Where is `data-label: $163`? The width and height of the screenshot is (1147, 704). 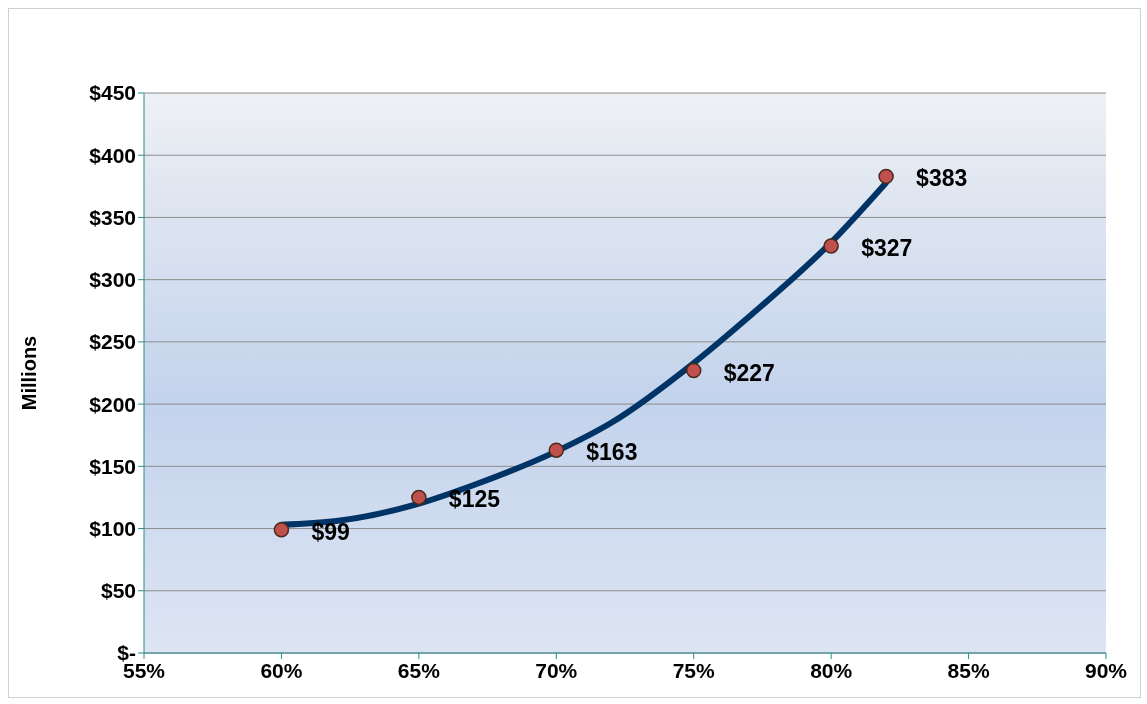 data-label: $163 is located at coordinates (612, 452).